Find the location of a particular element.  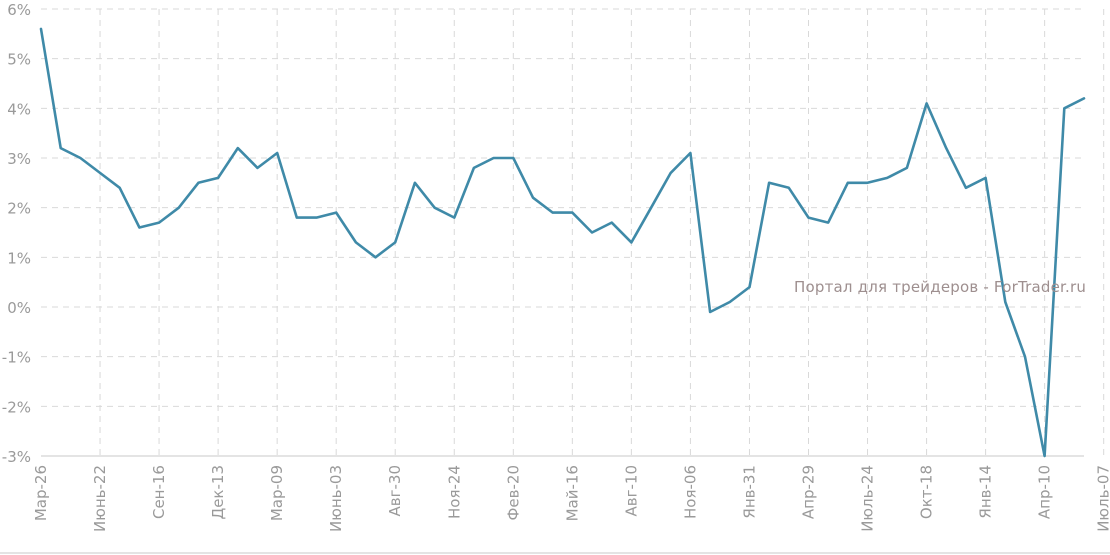

y-tick-labels: 6% 5% 4% 3% 2% 1% 0% -1% -2% -3% is located at coordinates (16, 233).